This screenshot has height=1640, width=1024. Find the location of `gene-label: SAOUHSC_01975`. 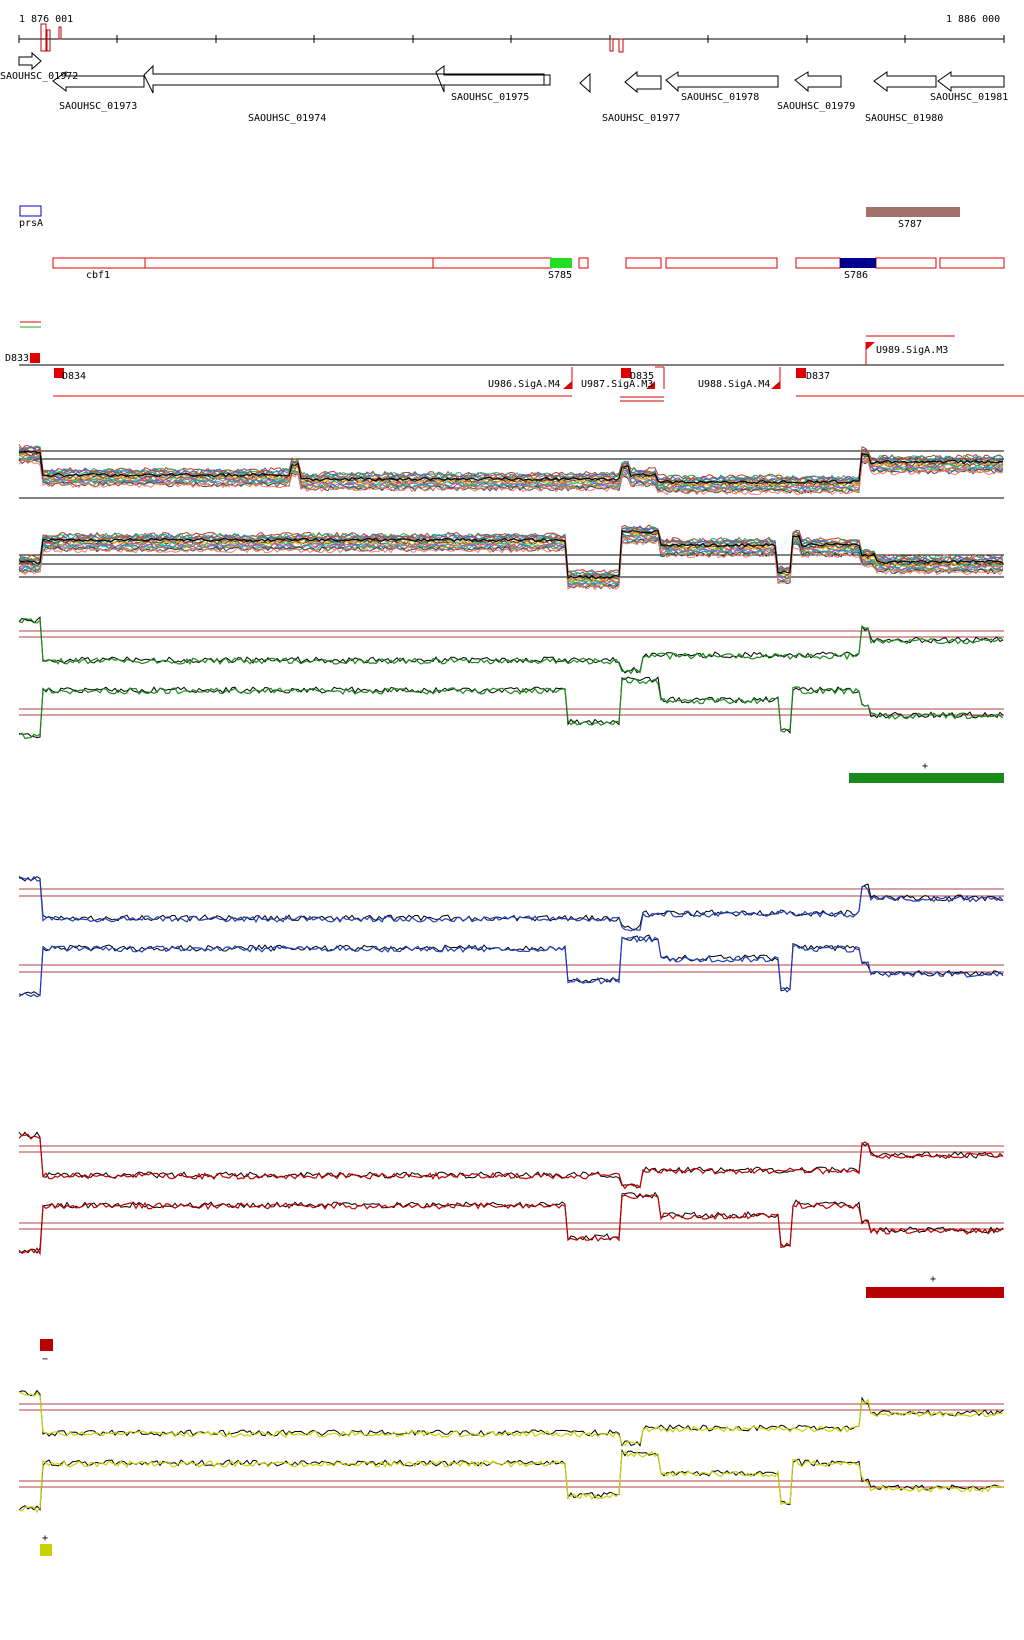

gene-label: SAOUHSC_01975 is located at coordinates (490, 97).